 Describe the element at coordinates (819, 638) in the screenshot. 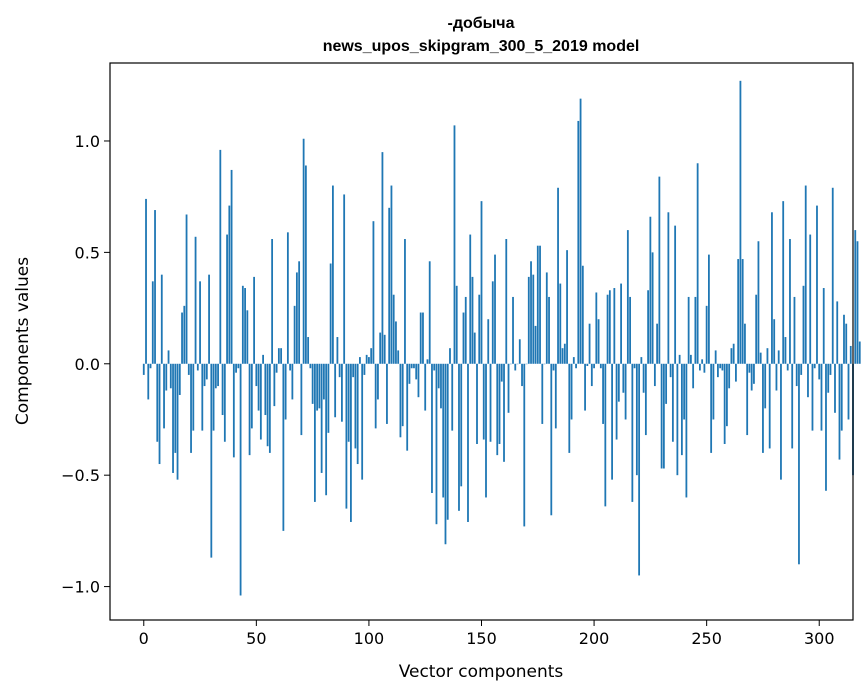

I see `x-tick-label: 300` at that location.